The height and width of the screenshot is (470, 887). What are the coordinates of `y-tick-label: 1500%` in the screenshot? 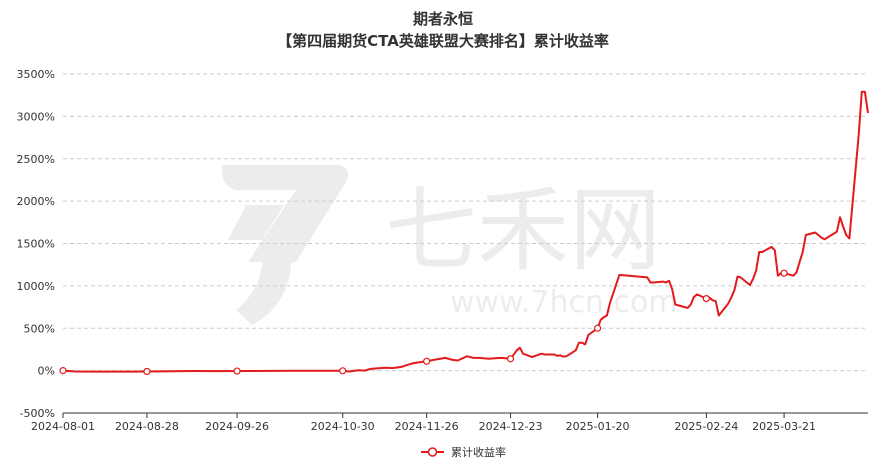 It's located at (36, 244).